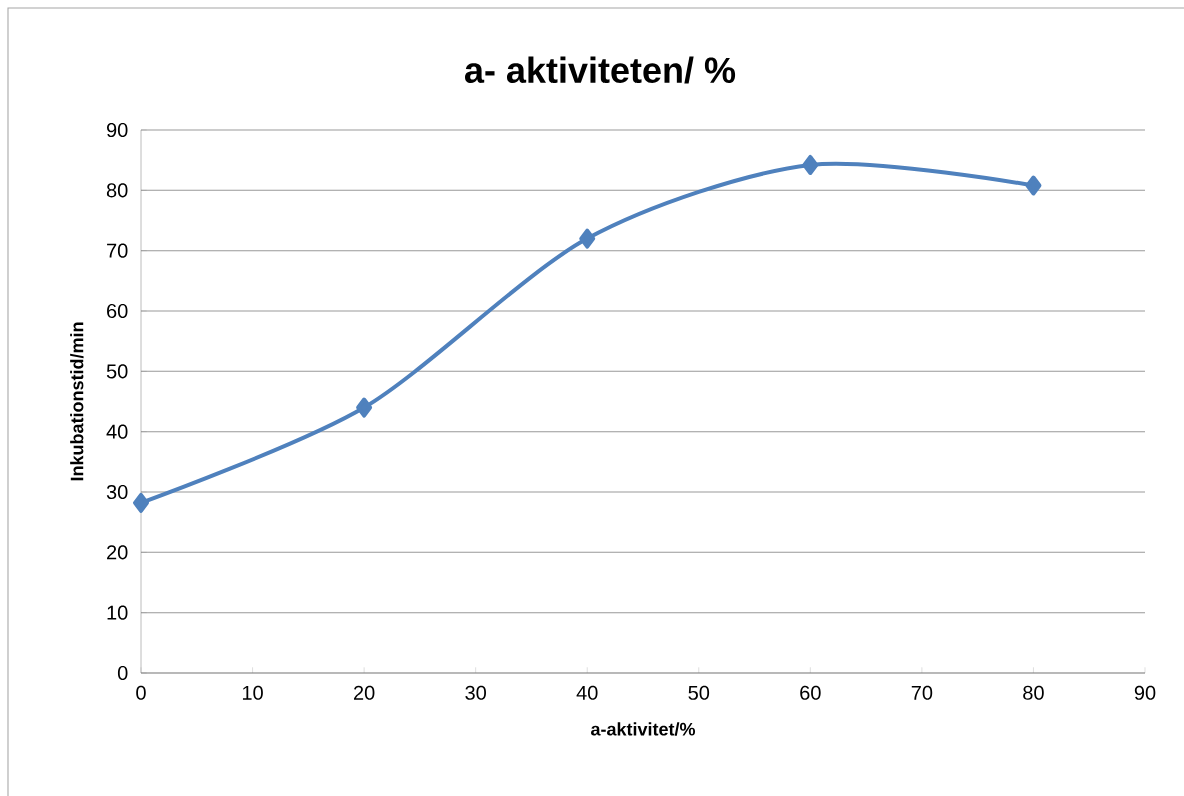 This screenshot has height=796, width=1184. Describe the element at coordinates (587, 692) in the screenshot. I see `x-tick-label: 40` at that location.